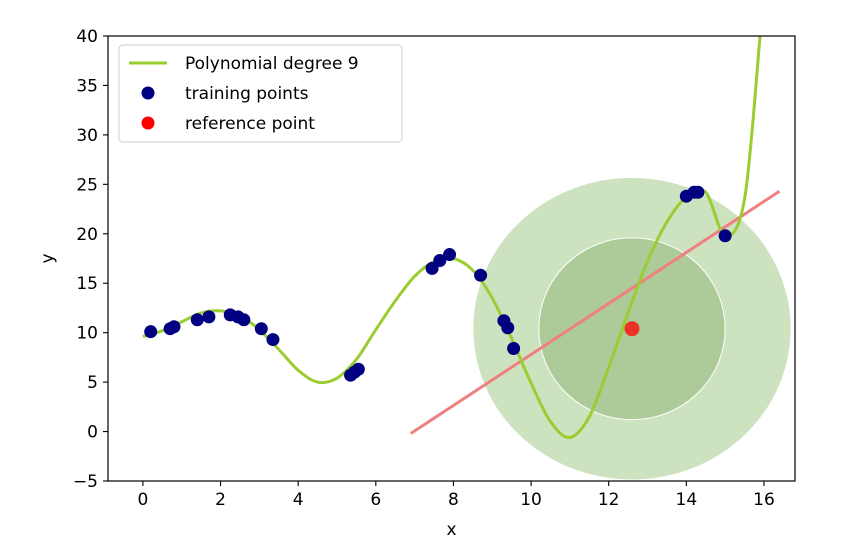 The image size is (854, 560). Describe the element at coordinates (87, 334) in the screenshot. I see `y-tick-label: 10` at that location.